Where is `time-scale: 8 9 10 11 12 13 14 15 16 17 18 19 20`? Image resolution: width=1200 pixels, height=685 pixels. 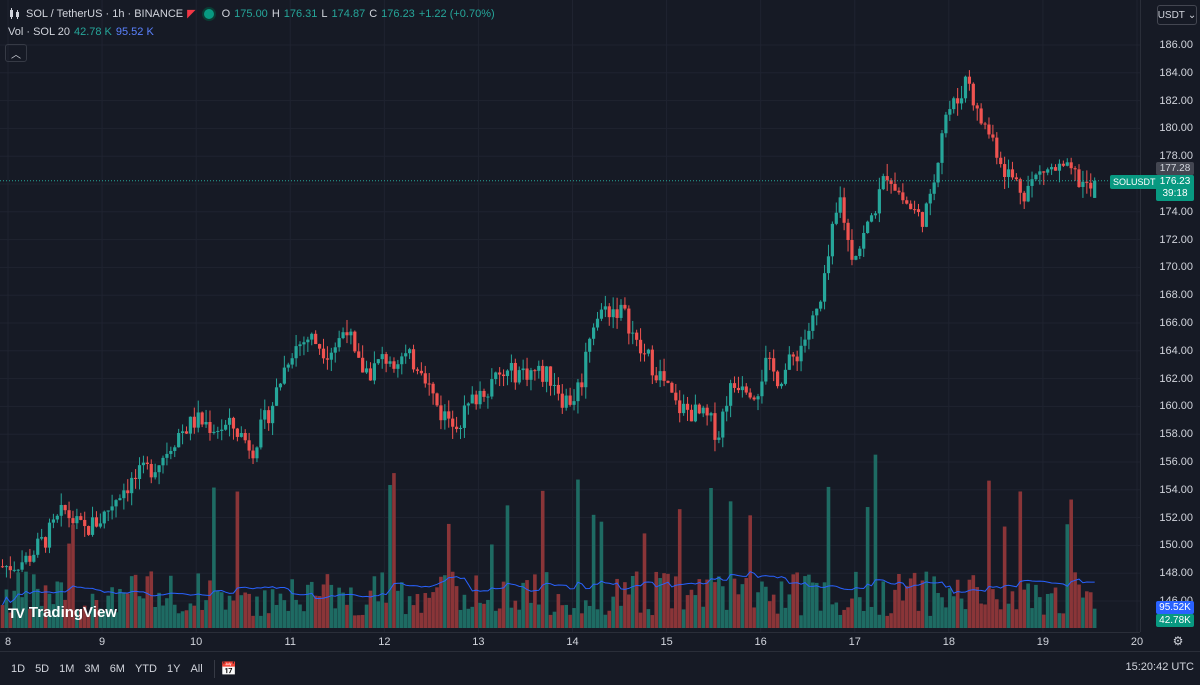
time-scale: 8 9 10 11 12 13 14 15 16 17 18 19 20 is located at coordinates (571, 641).